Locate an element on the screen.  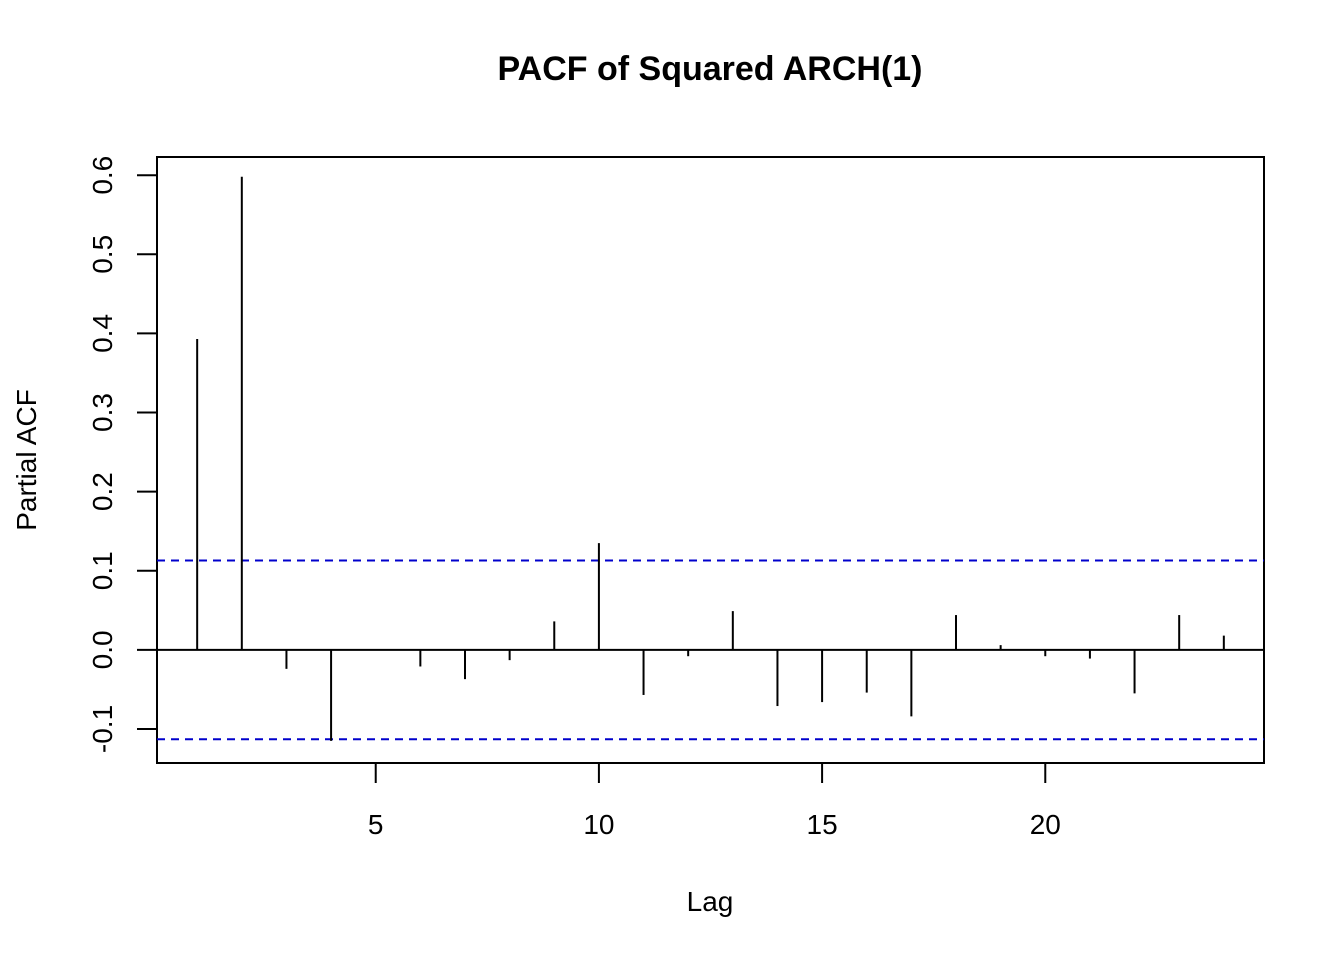
y-tick-label: 0.4 is located at coordinates (102, 333).